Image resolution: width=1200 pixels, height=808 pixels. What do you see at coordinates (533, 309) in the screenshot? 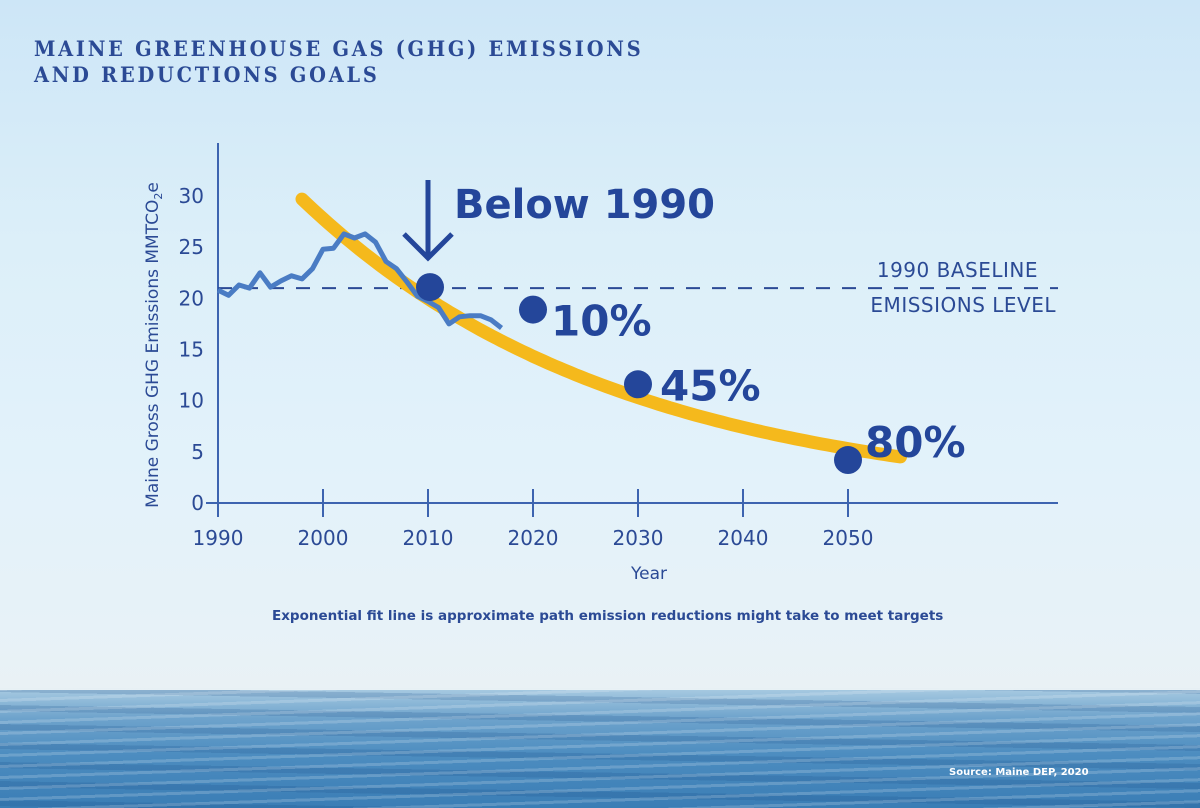
I see `target-dot-2020` at bounding box center [533, 309].